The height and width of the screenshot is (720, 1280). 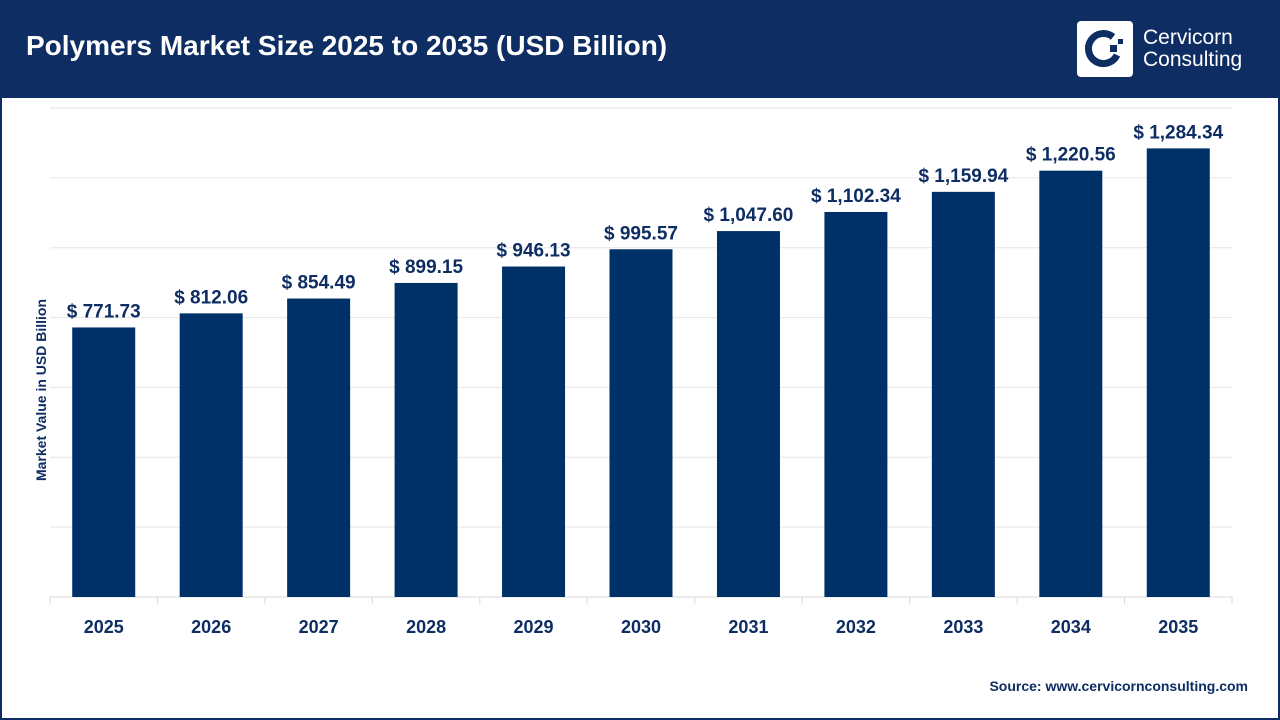 What do you see at coordinates (1105, 49) in the screenshot?
I see `logo-mark-icon` at bounding box center [1105, 49].